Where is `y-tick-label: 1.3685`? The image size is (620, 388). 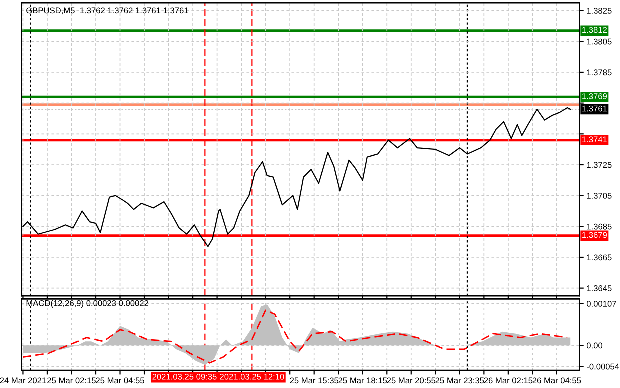 y-tick-label: 1.3685 is located at coordinates (599, 227).